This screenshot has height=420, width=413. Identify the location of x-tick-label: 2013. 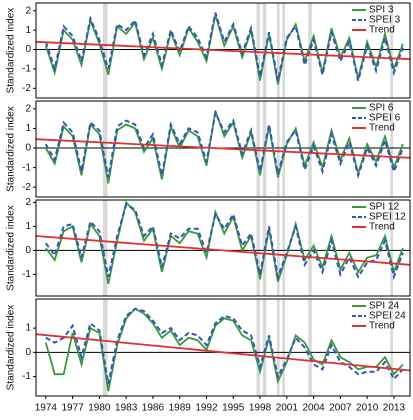
(394, 408).